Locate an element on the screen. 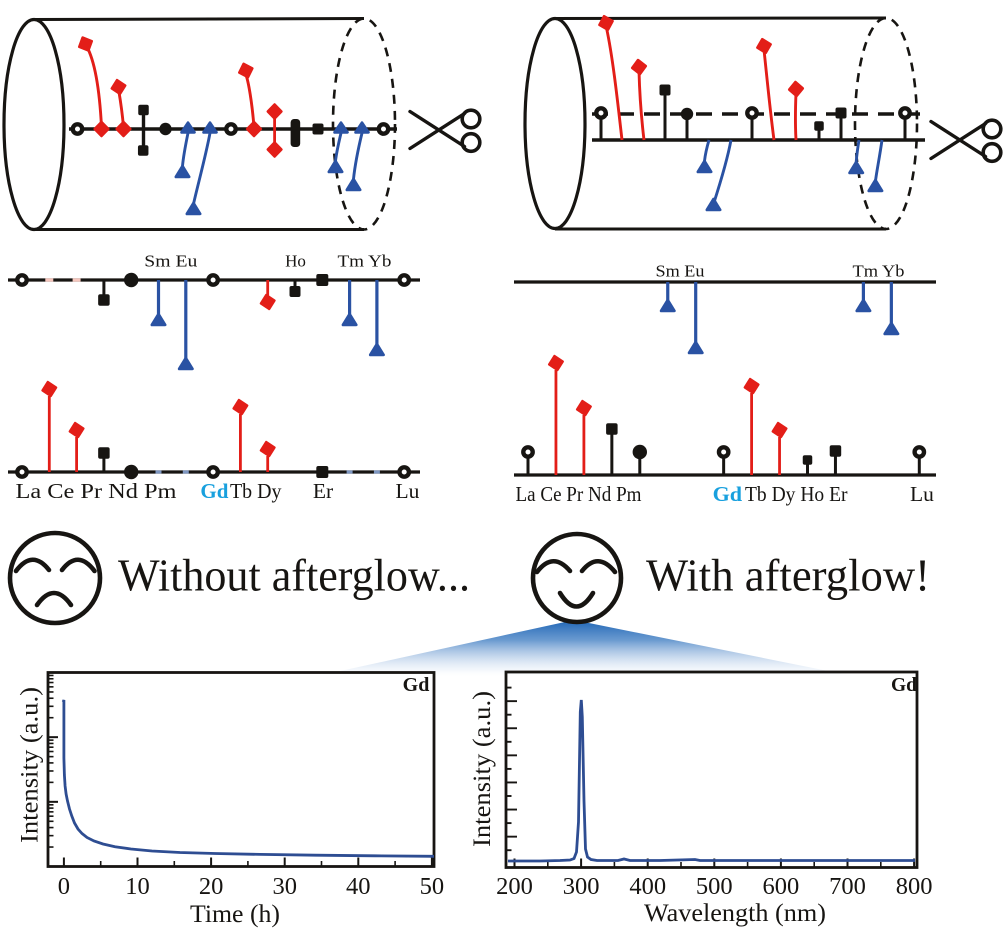  svg-text: Er is located at coordinates (323, 491).